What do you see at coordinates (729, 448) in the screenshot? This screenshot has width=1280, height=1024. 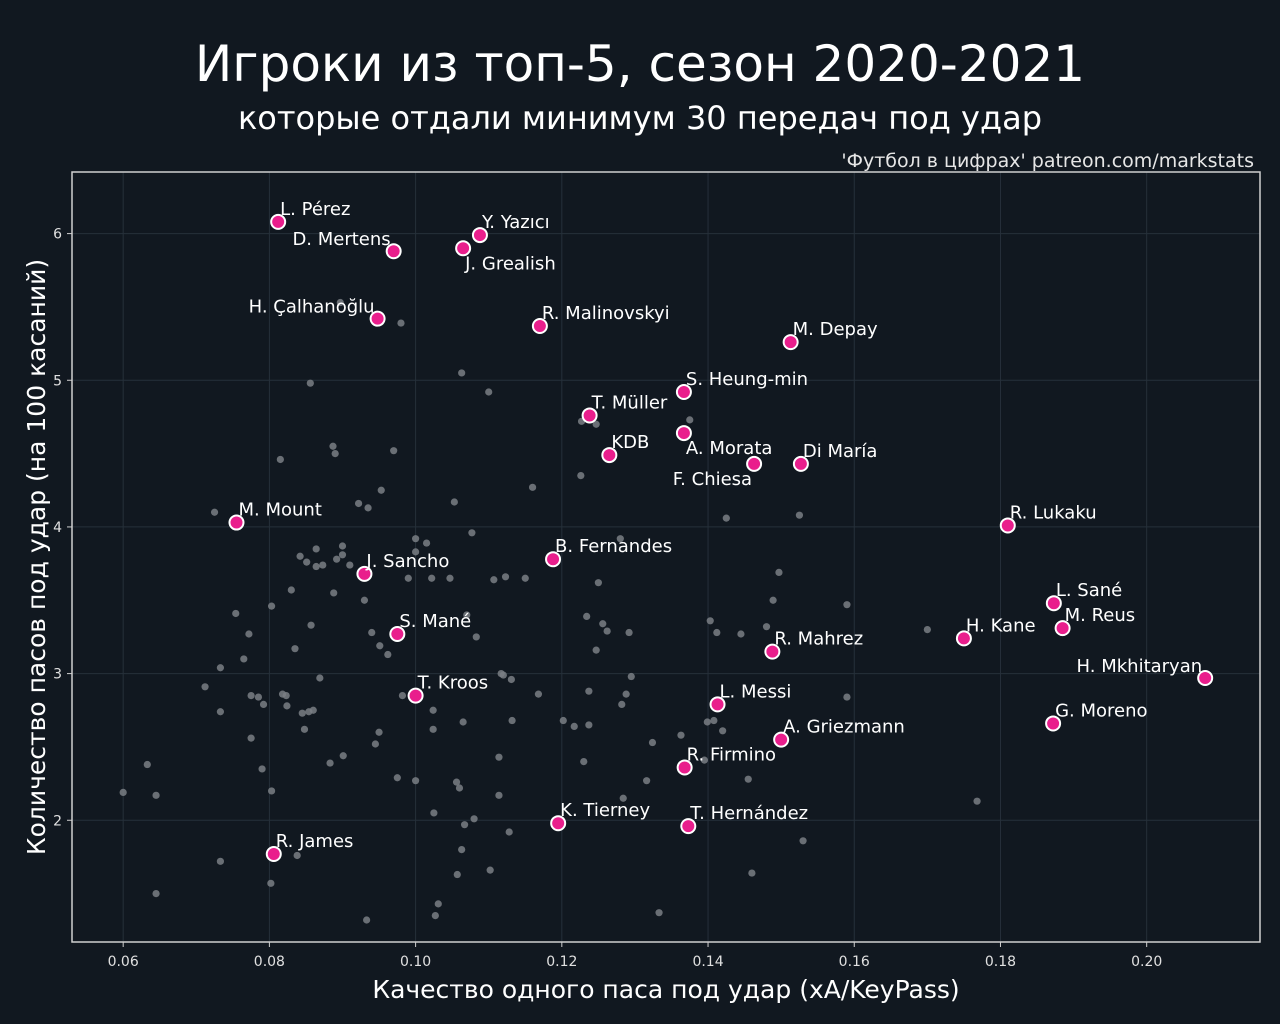 I see `player-label: A. Morata` at bounding box center [729, 448].